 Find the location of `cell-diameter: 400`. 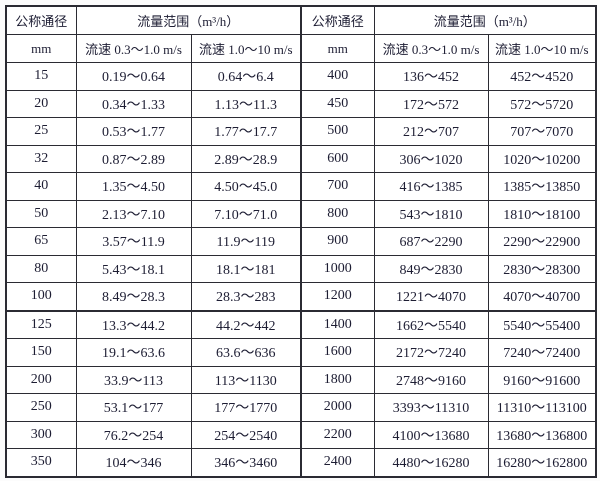

cell-diameter: 400 is located at coordinates (337, 76).